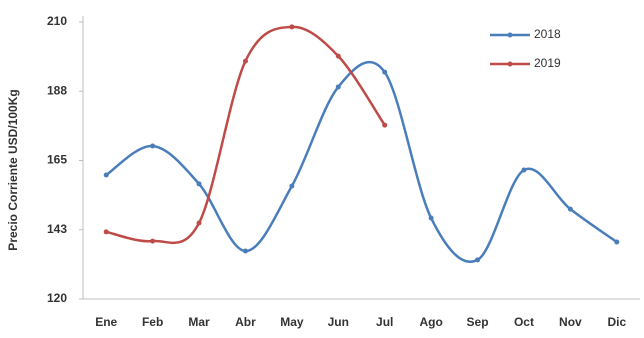 This screenshot has width=644, height=338. What do you see at coordinates (478, 322) in the screenshot?
I see `x-tick-label: Sep` at bounding box center [478, 322].